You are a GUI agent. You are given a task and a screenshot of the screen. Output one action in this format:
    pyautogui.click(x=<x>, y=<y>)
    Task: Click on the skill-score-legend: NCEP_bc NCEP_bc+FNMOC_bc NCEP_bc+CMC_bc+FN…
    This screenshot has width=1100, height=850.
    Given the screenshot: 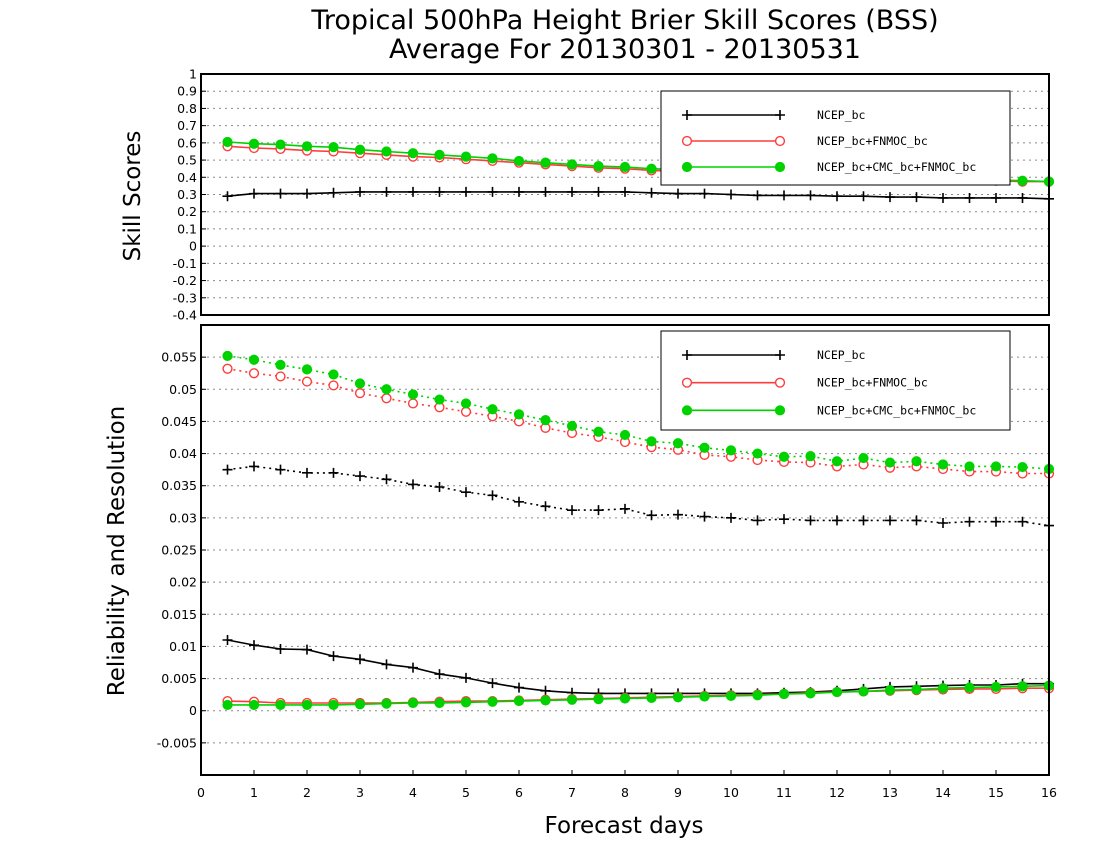 What is the action you would take?
    pyautogui.click(x=835, y=138)
    